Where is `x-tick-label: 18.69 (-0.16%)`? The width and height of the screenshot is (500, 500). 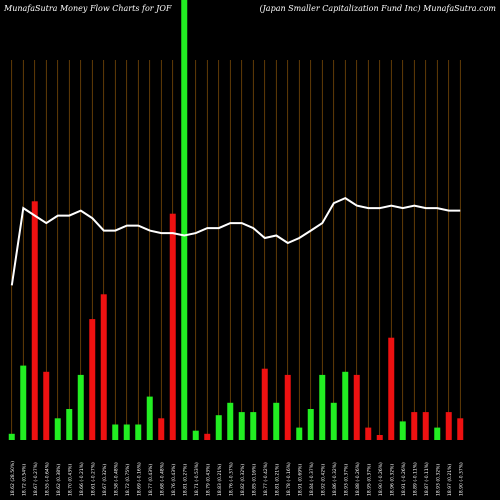 x-tick-label: 18.69 (-0.16%) is located at coordinates (139, 479).